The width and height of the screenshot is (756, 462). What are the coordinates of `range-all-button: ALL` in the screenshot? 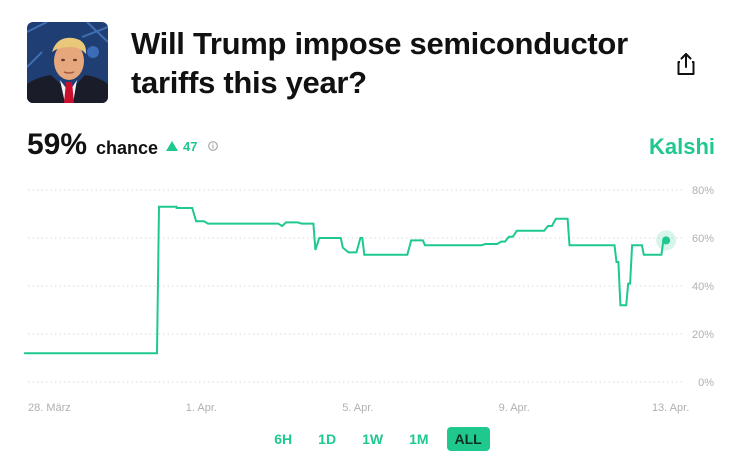 It's located at (468, 439).